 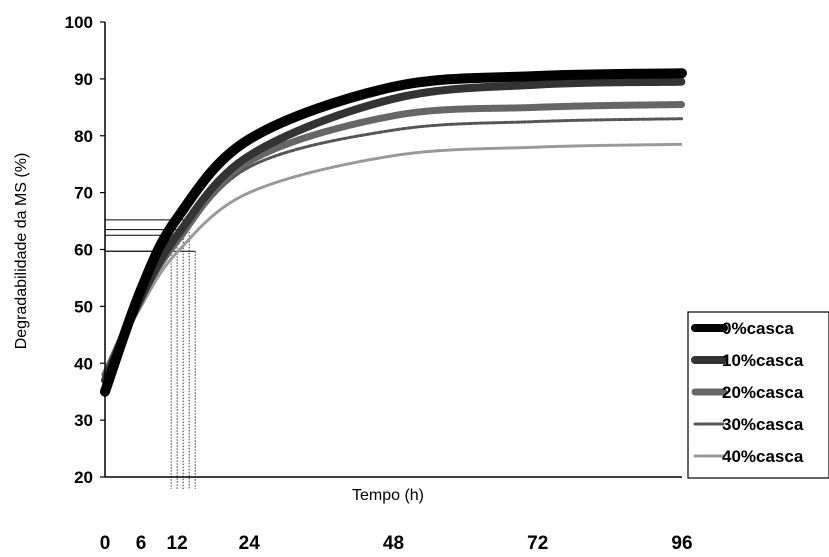 I want to click on y-tick-label: 100, so click(x=79, y=22).